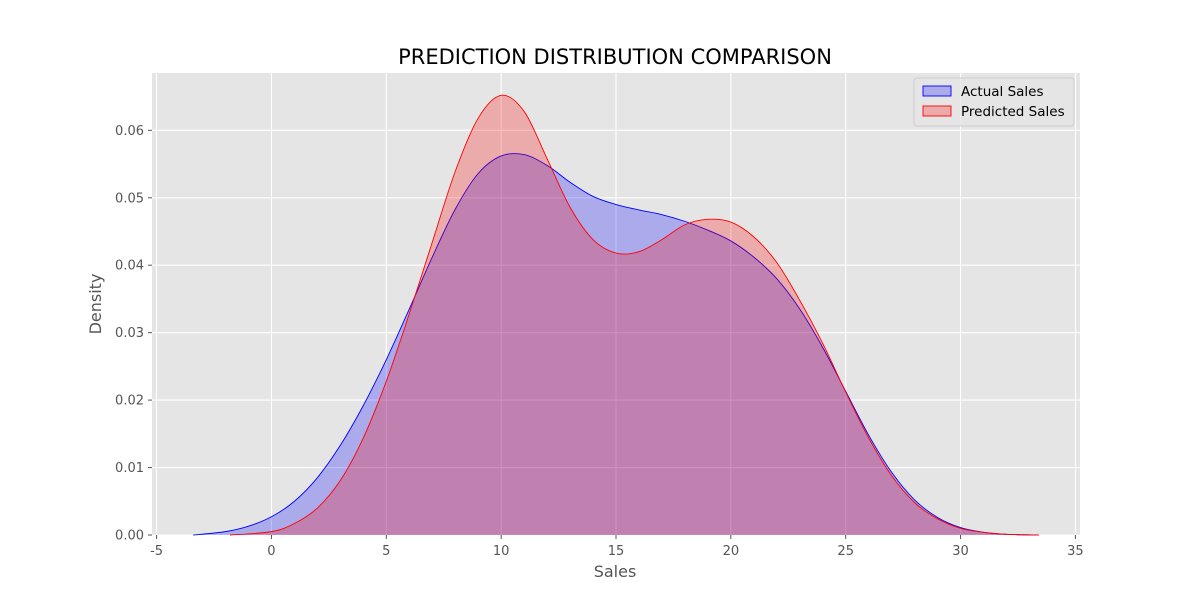 This screenshot has width=1200, height=604. I want to click on legend-label-predicted-sales: Predicted Sales, so click(1013, 112).